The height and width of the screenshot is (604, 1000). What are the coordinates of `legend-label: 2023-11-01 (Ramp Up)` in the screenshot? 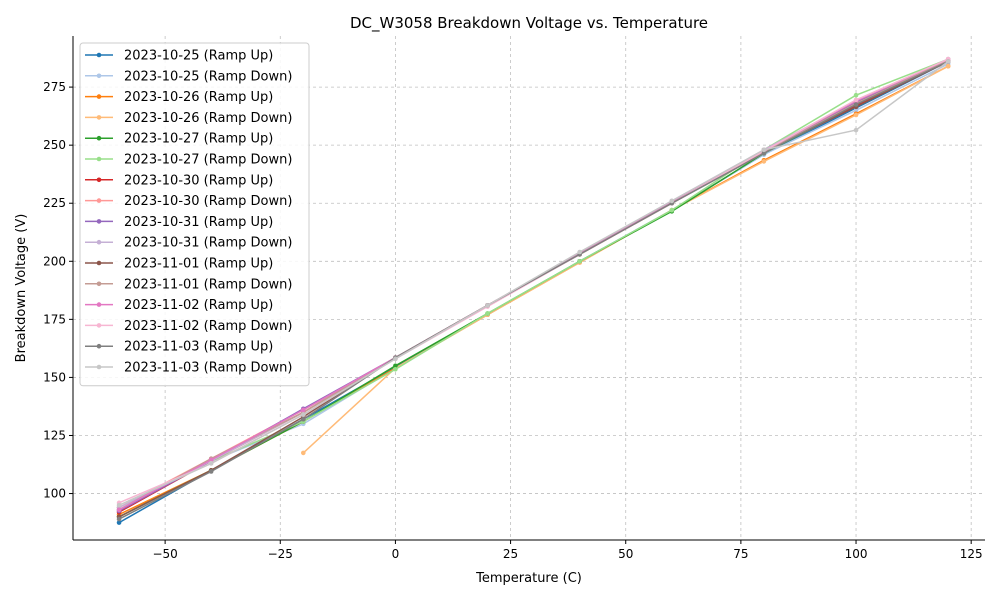 It's located at (198, 264).